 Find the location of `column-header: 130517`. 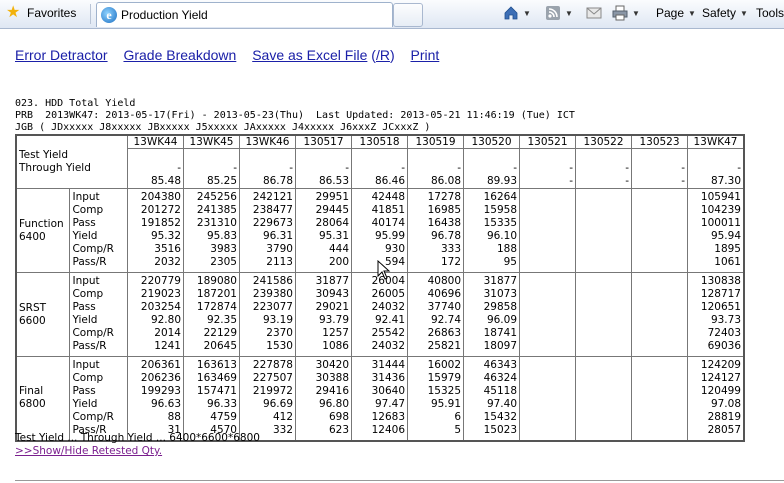

column-header: 130517 is located at coordinates (323, 141).